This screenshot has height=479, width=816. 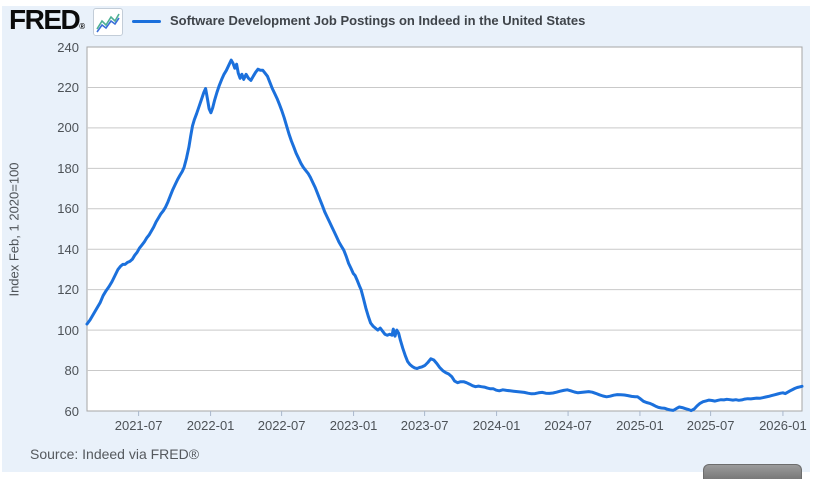 I want to click on y-tick-label: 200, so click(x=68, y=128).